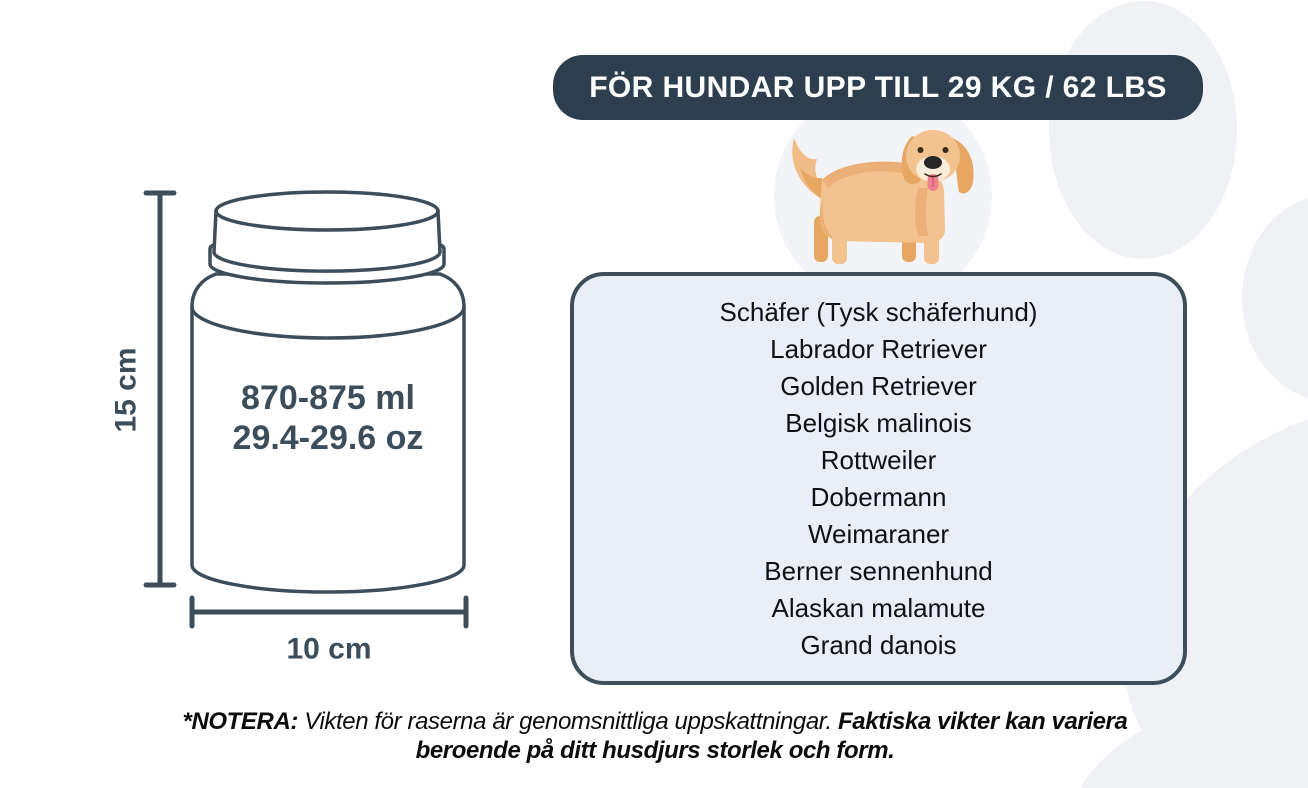  I want to click on banner-label: FÖR HUNDAR UPP TILL 29 KG / 62 LBS, so click(878, 87).